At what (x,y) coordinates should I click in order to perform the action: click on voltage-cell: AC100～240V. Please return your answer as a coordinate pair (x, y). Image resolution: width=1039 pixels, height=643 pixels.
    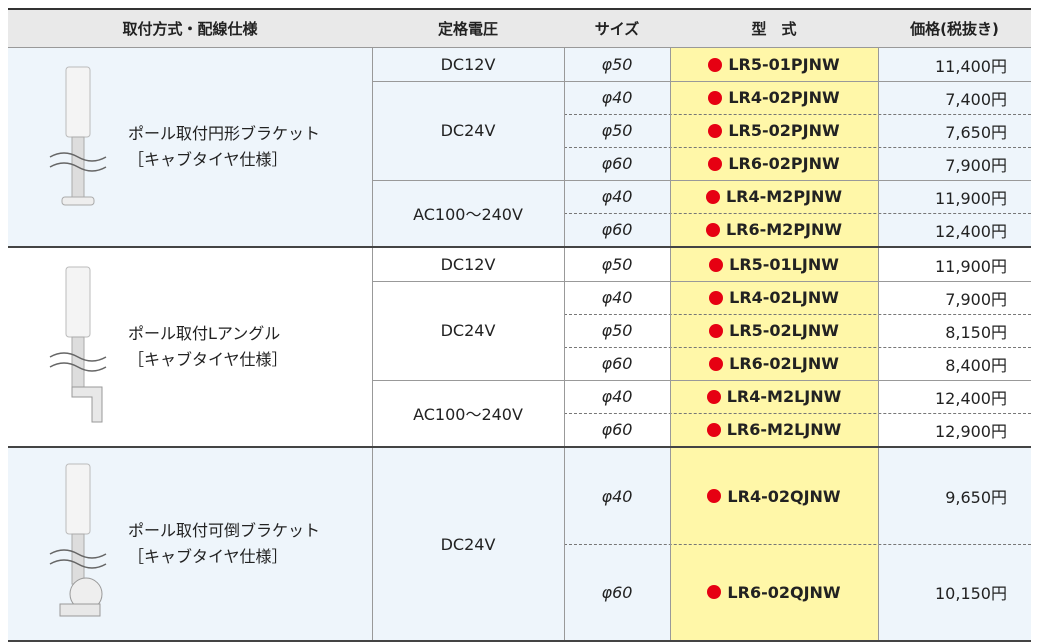
    Looking at the image, I should click on (468, 413).